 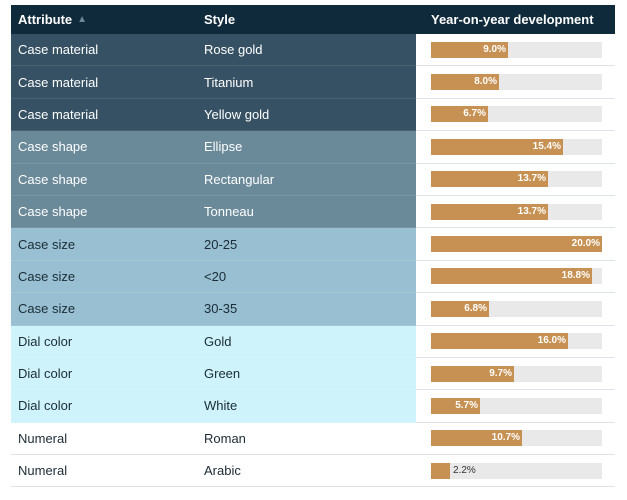 What do you see at coordinates (43, 438) in the screenshot?
I see `attribute-cell: Numeral` at bounding box center [43, 438].